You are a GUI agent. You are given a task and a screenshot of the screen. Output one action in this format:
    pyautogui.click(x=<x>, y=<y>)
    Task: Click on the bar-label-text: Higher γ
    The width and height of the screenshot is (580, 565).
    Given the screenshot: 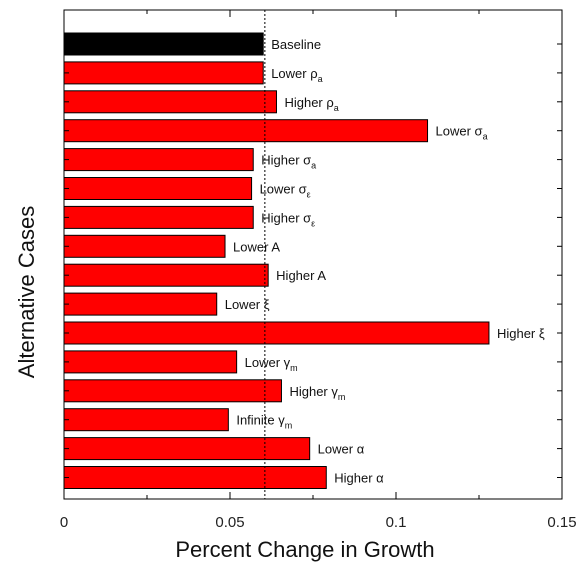 What is the action you would take?
    pyautogui.click(x=313, y=391)
    